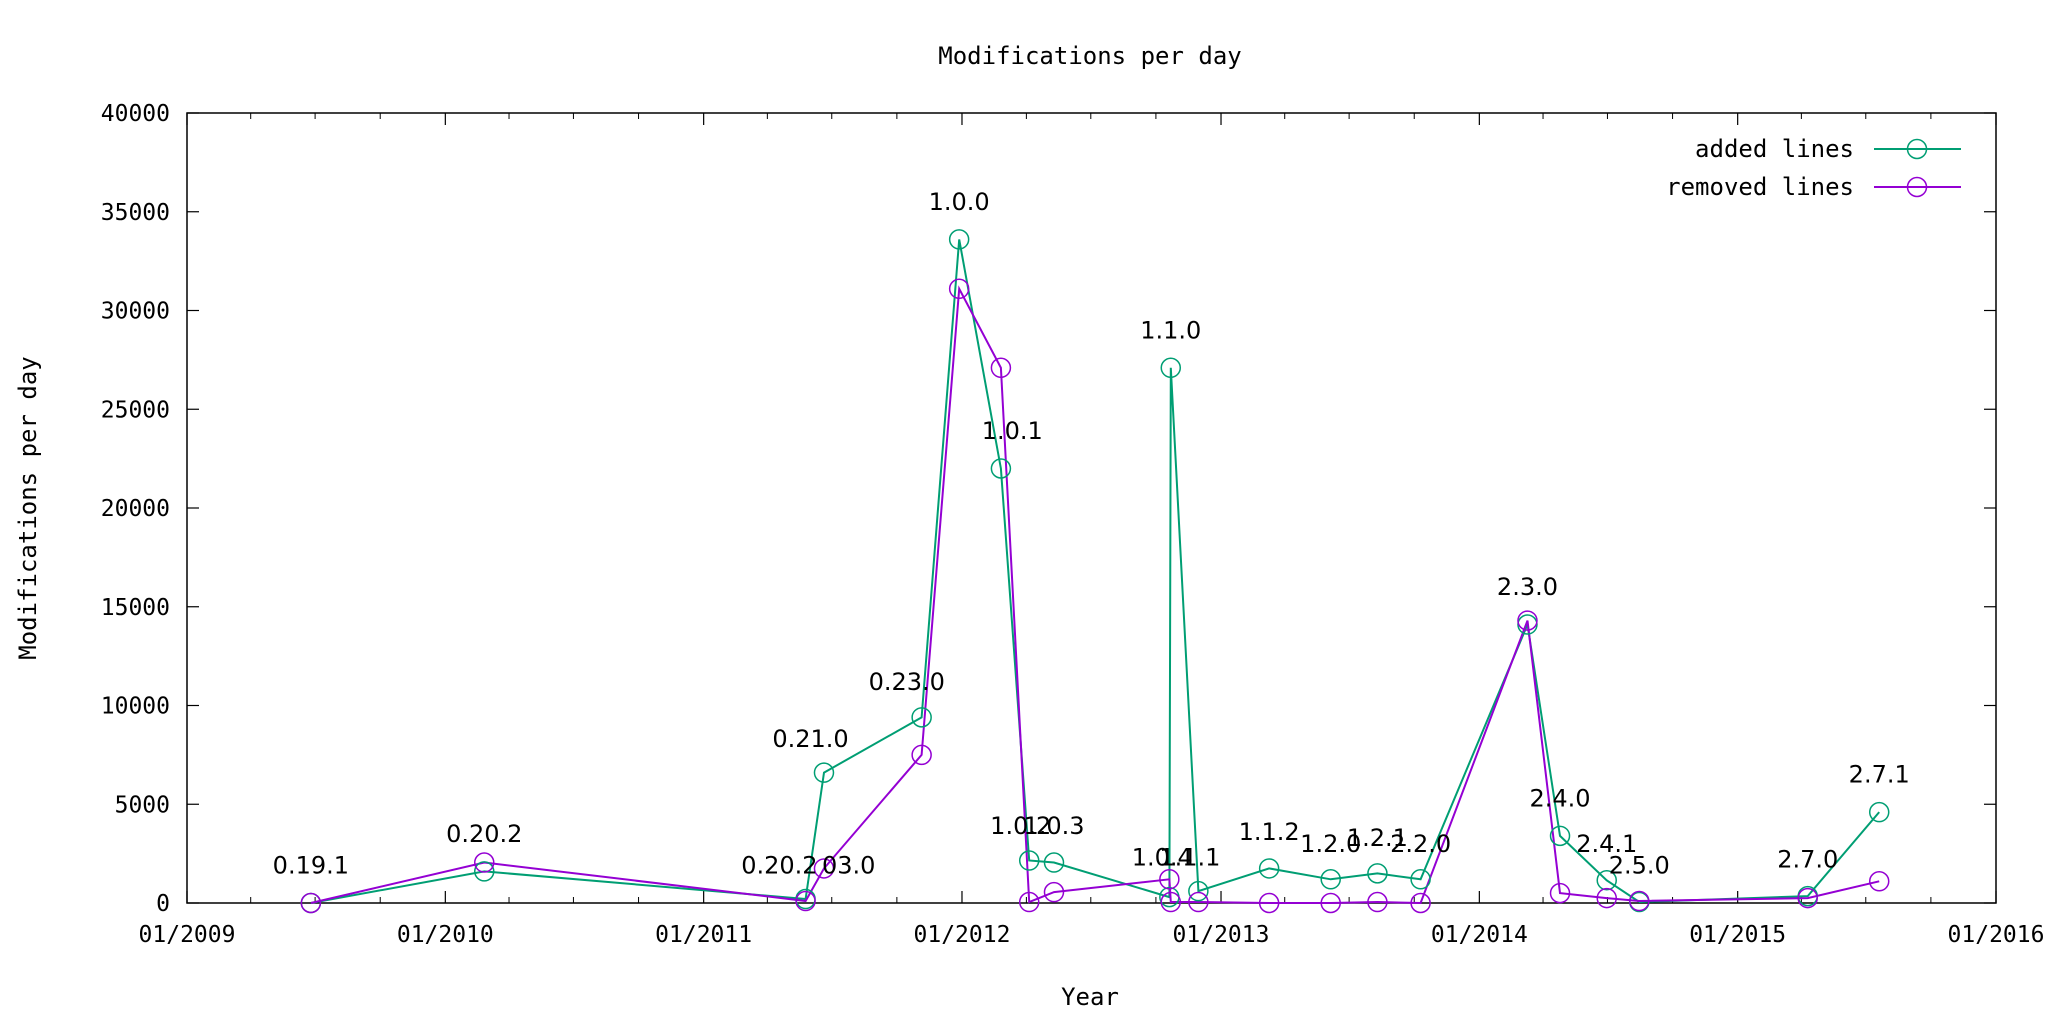 This screenshot has height=1024, width=2048. I want to click on release-label: 1.0.4, so click(1162, 858).